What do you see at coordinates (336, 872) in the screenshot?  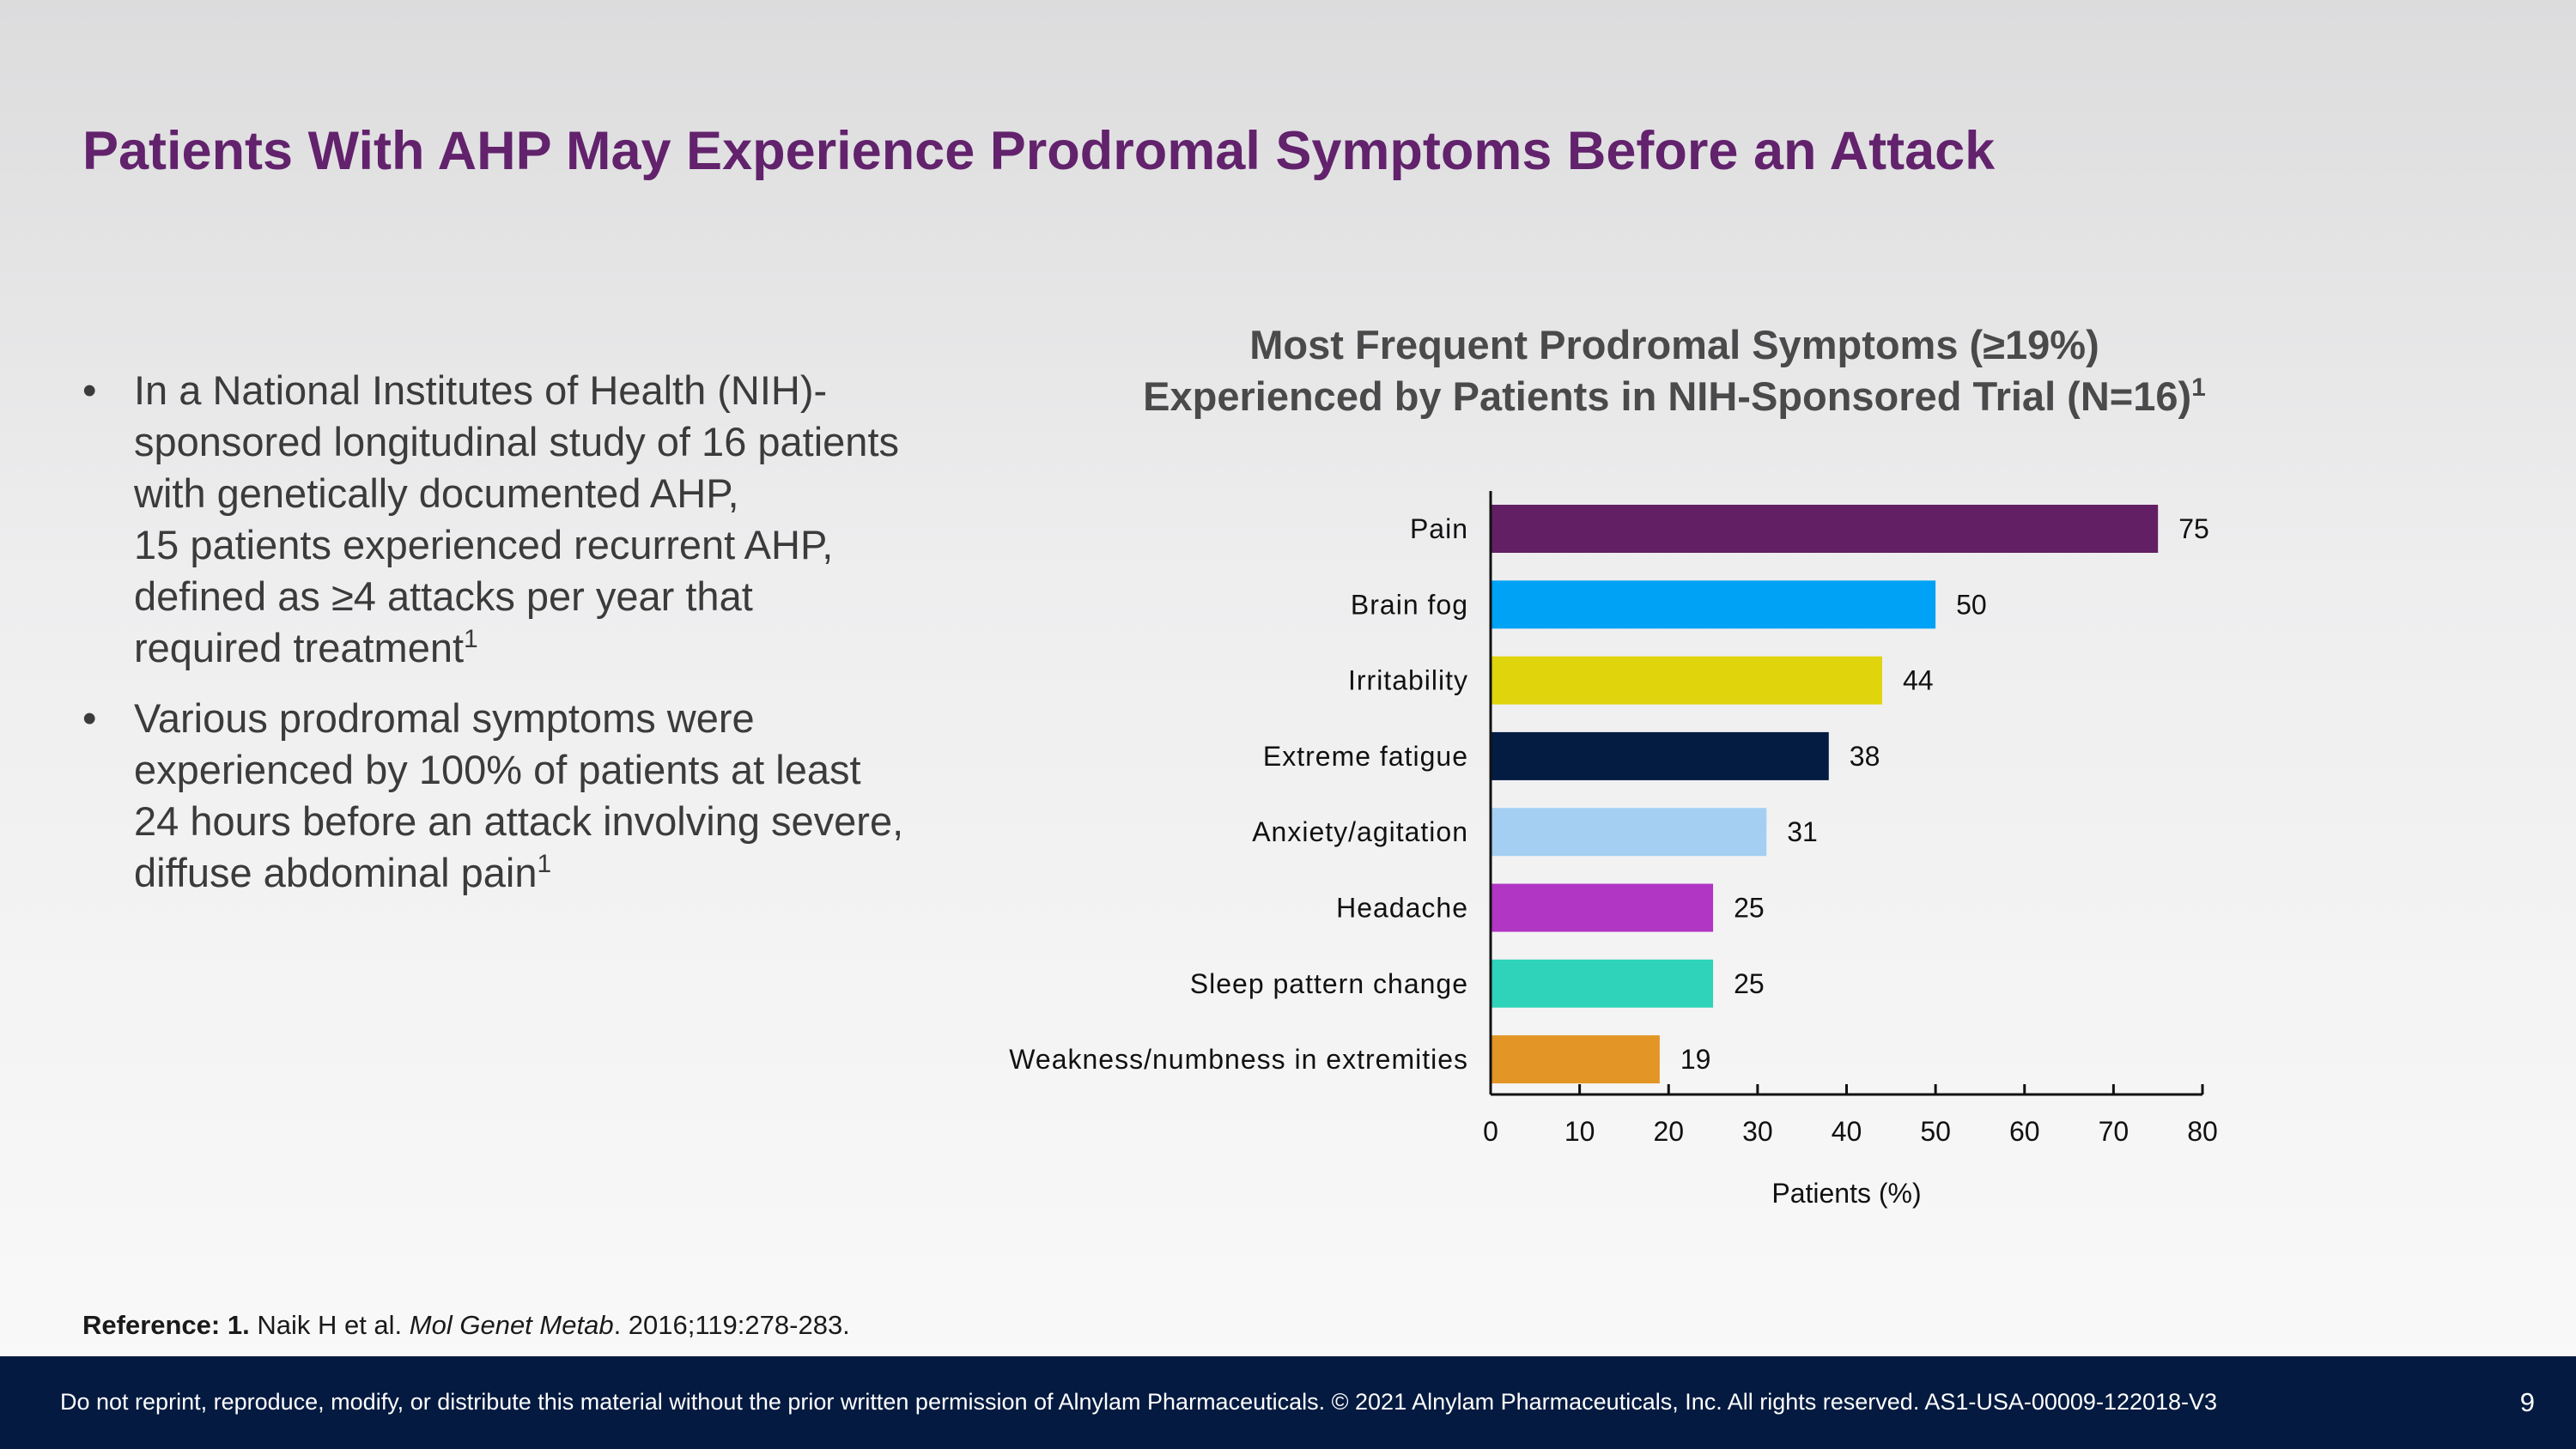 I see `bullet-line: diffuse abdominal pain` at bounding box center [336, 872].